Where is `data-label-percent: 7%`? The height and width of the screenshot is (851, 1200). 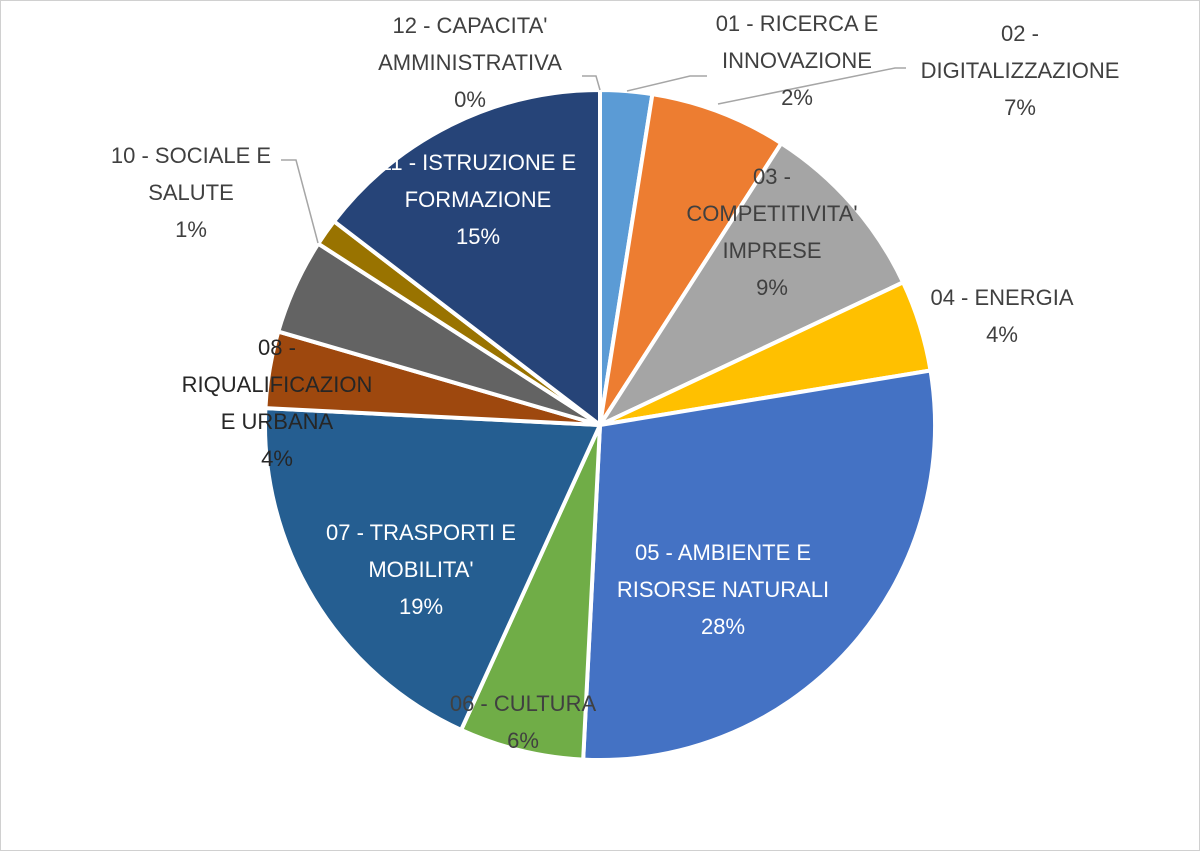 data-label-percent: 7% is located at coordinates (1020, 107).